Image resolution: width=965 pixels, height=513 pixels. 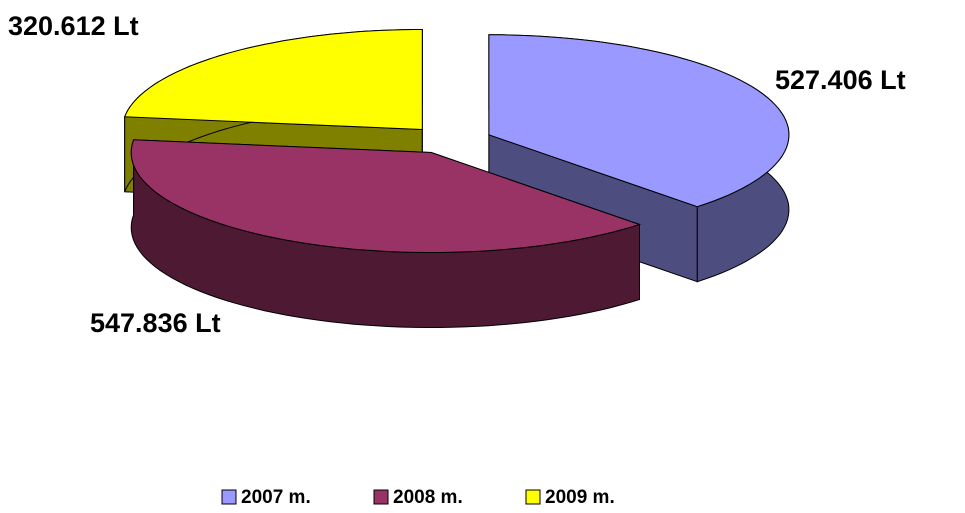 I want to click on legend-label: 2007 m., so click(x=276, y=497).